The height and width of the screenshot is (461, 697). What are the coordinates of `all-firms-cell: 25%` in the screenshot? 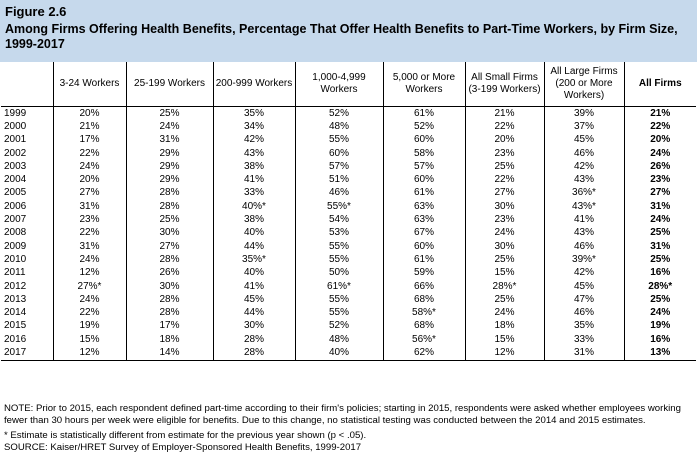 It's located at (659, 300).